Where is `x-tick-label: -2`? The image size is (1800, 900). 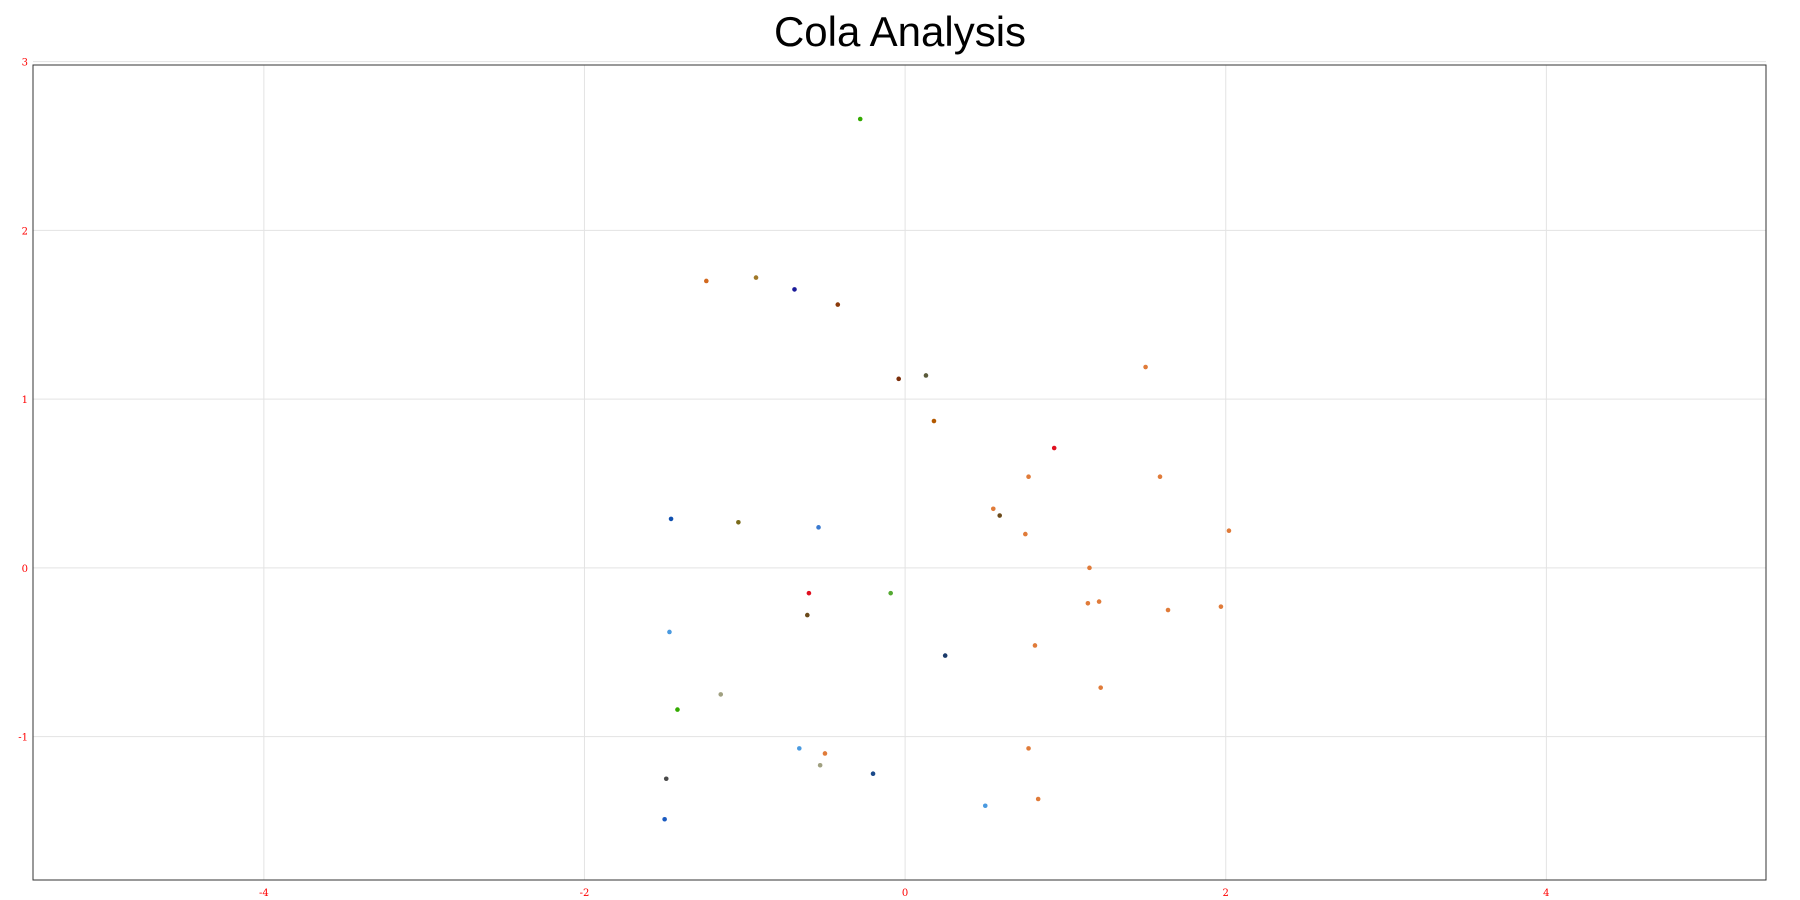 x-tick-label: -2 is located at coordinates (585, 893).